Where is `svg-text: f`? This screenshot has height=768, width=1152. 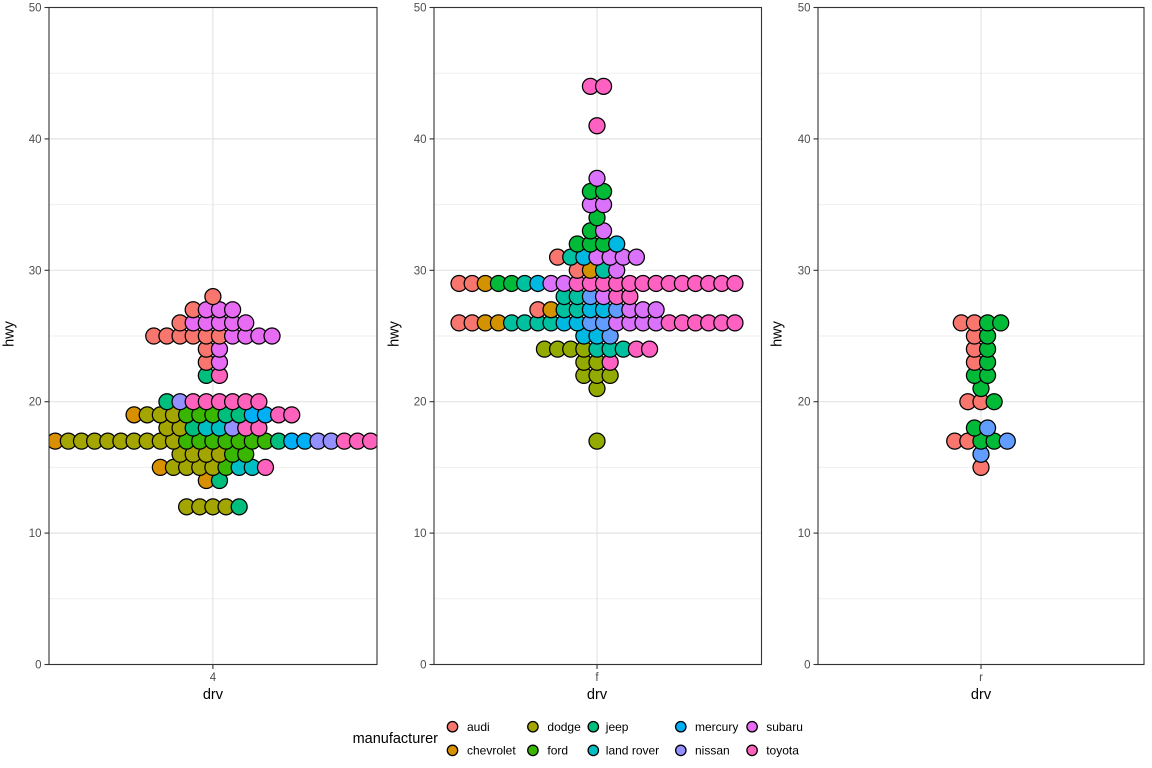
svg-text: f is located at coordinates (597, 678).